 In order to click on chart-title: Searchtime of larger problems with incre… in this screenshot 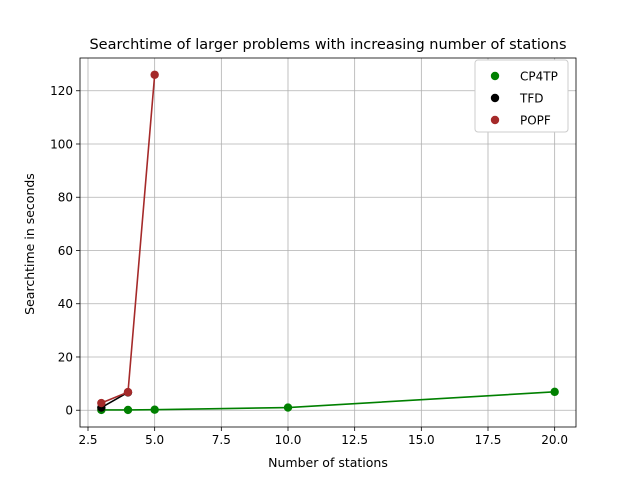, I will do `click(327, 45)`.